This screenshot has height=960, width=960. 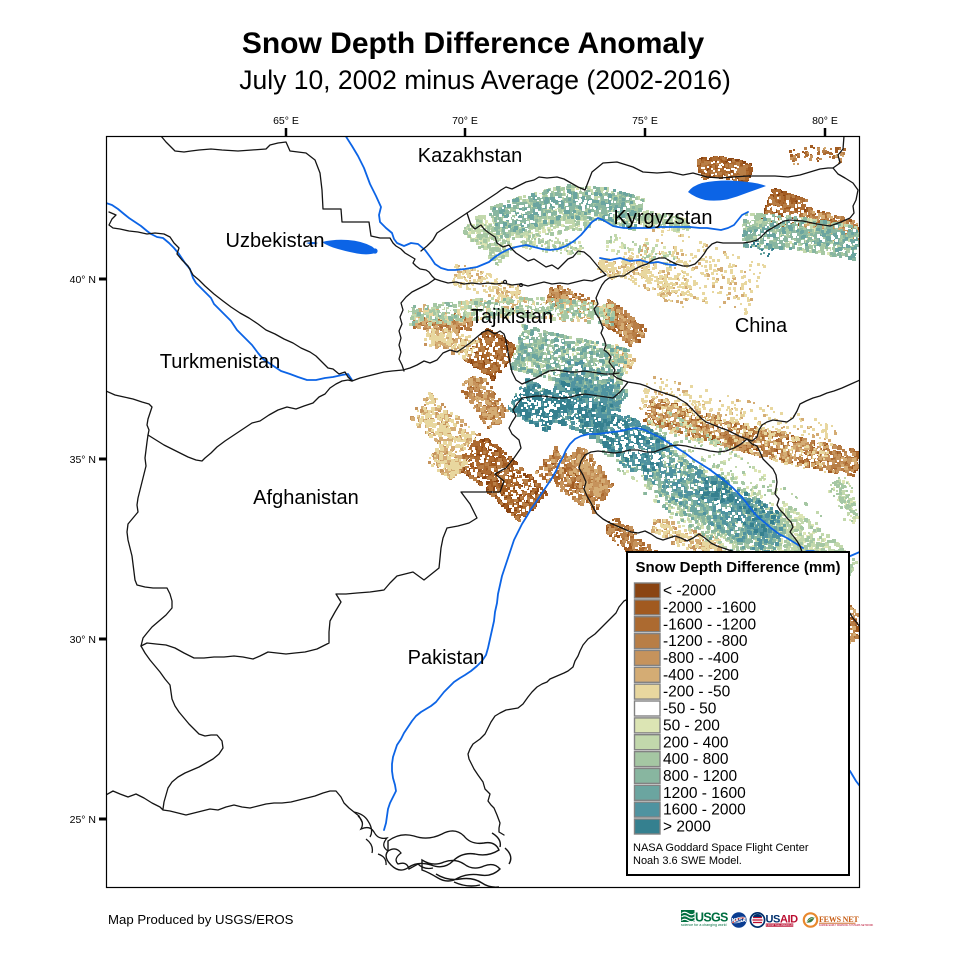 I want to click on svg-text: 50 - 200, so click(x=691, y=726).